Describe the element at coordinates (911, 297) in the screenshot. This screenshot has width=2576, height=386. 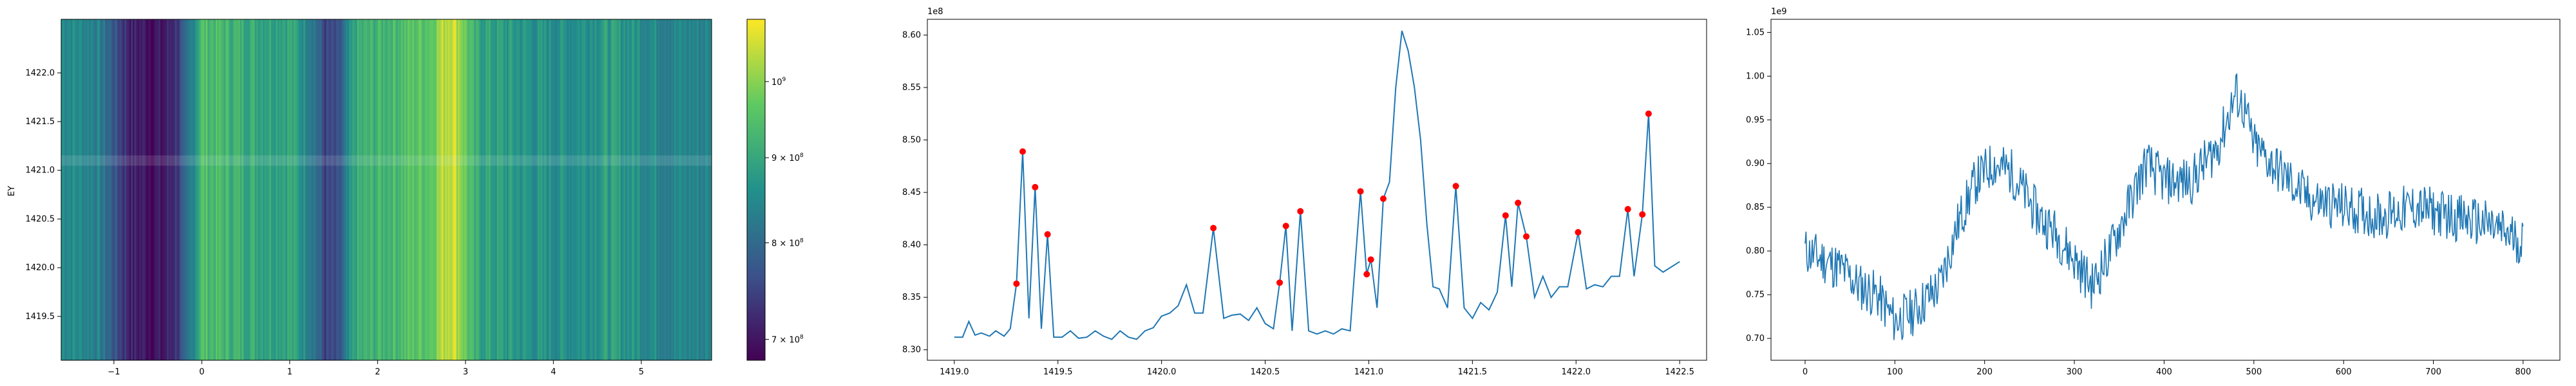
I see `spectrum-y-tick-label: 8.35` at that location.